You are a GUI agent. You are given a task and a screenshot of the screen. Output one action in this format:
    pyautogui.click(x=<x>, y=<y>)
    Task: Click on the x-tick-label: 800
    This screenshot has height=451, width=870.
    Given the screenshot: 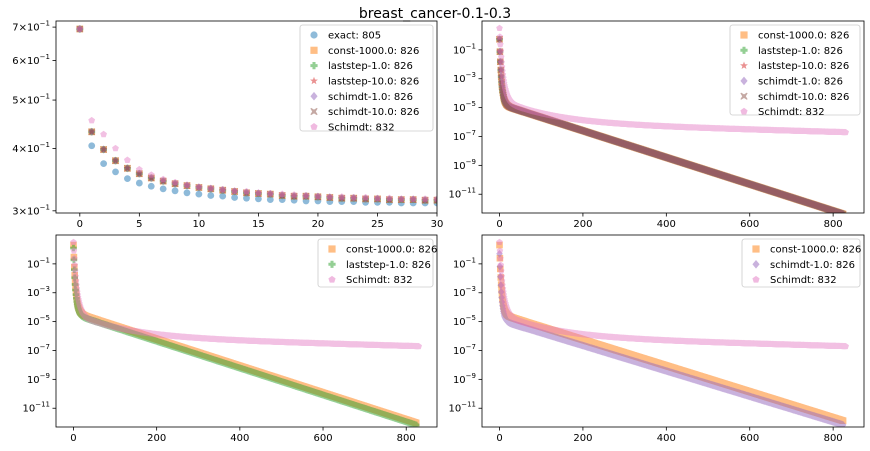 What is the action you would take?
    pyautogui.click(x=833, y=224)
    